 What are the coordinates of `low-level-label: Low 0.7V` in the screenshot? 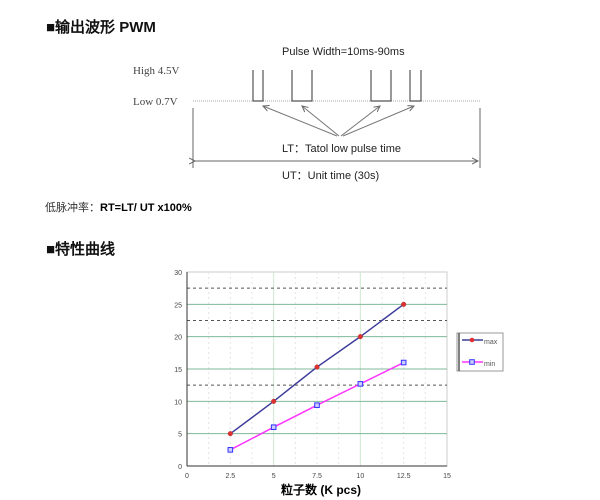 It's located at (155, 102).